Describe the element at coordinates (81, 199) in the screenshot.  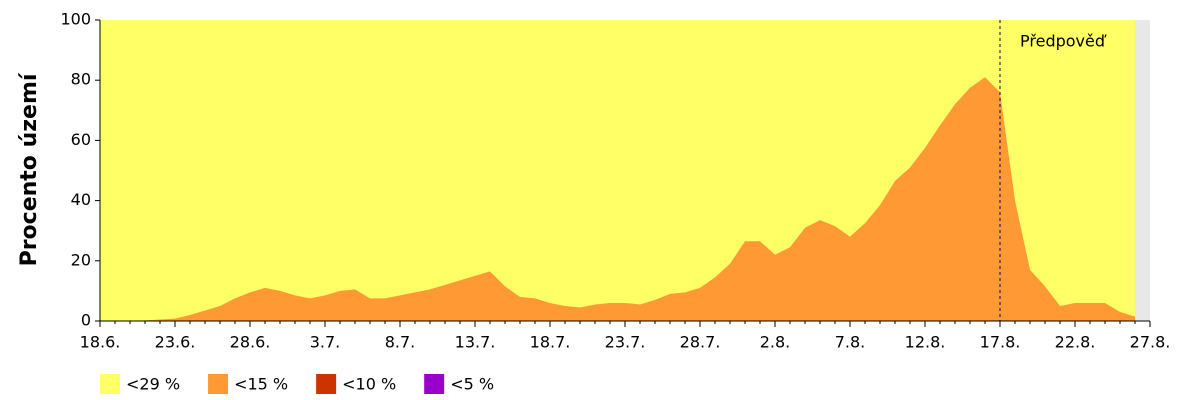
I see `y-tick-label: 40` at that location.